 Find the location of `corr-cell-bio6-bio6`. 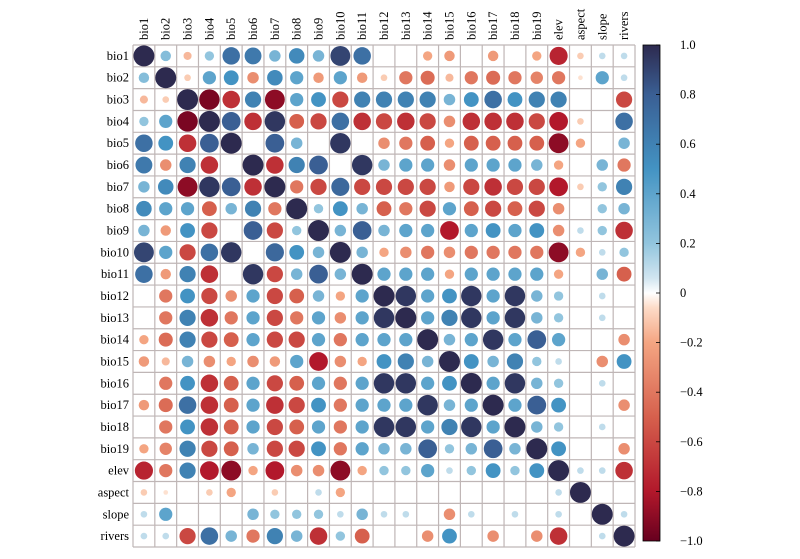

corr-cell-bio6-bio6 is located at coordinates (253, 165).